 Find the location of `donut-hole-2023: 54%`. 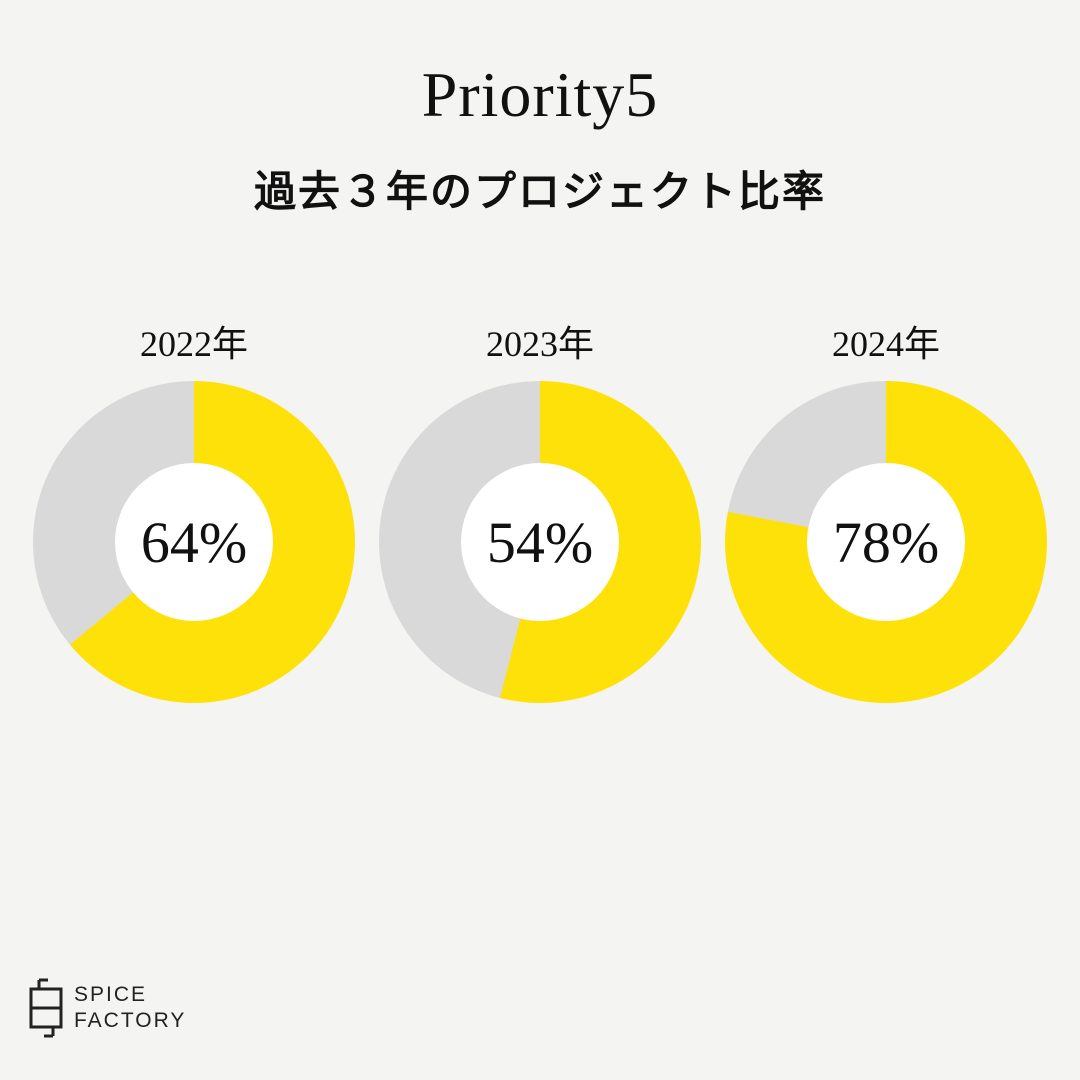

donut-hole-2023: 54% is located at coordinates (540, 542).